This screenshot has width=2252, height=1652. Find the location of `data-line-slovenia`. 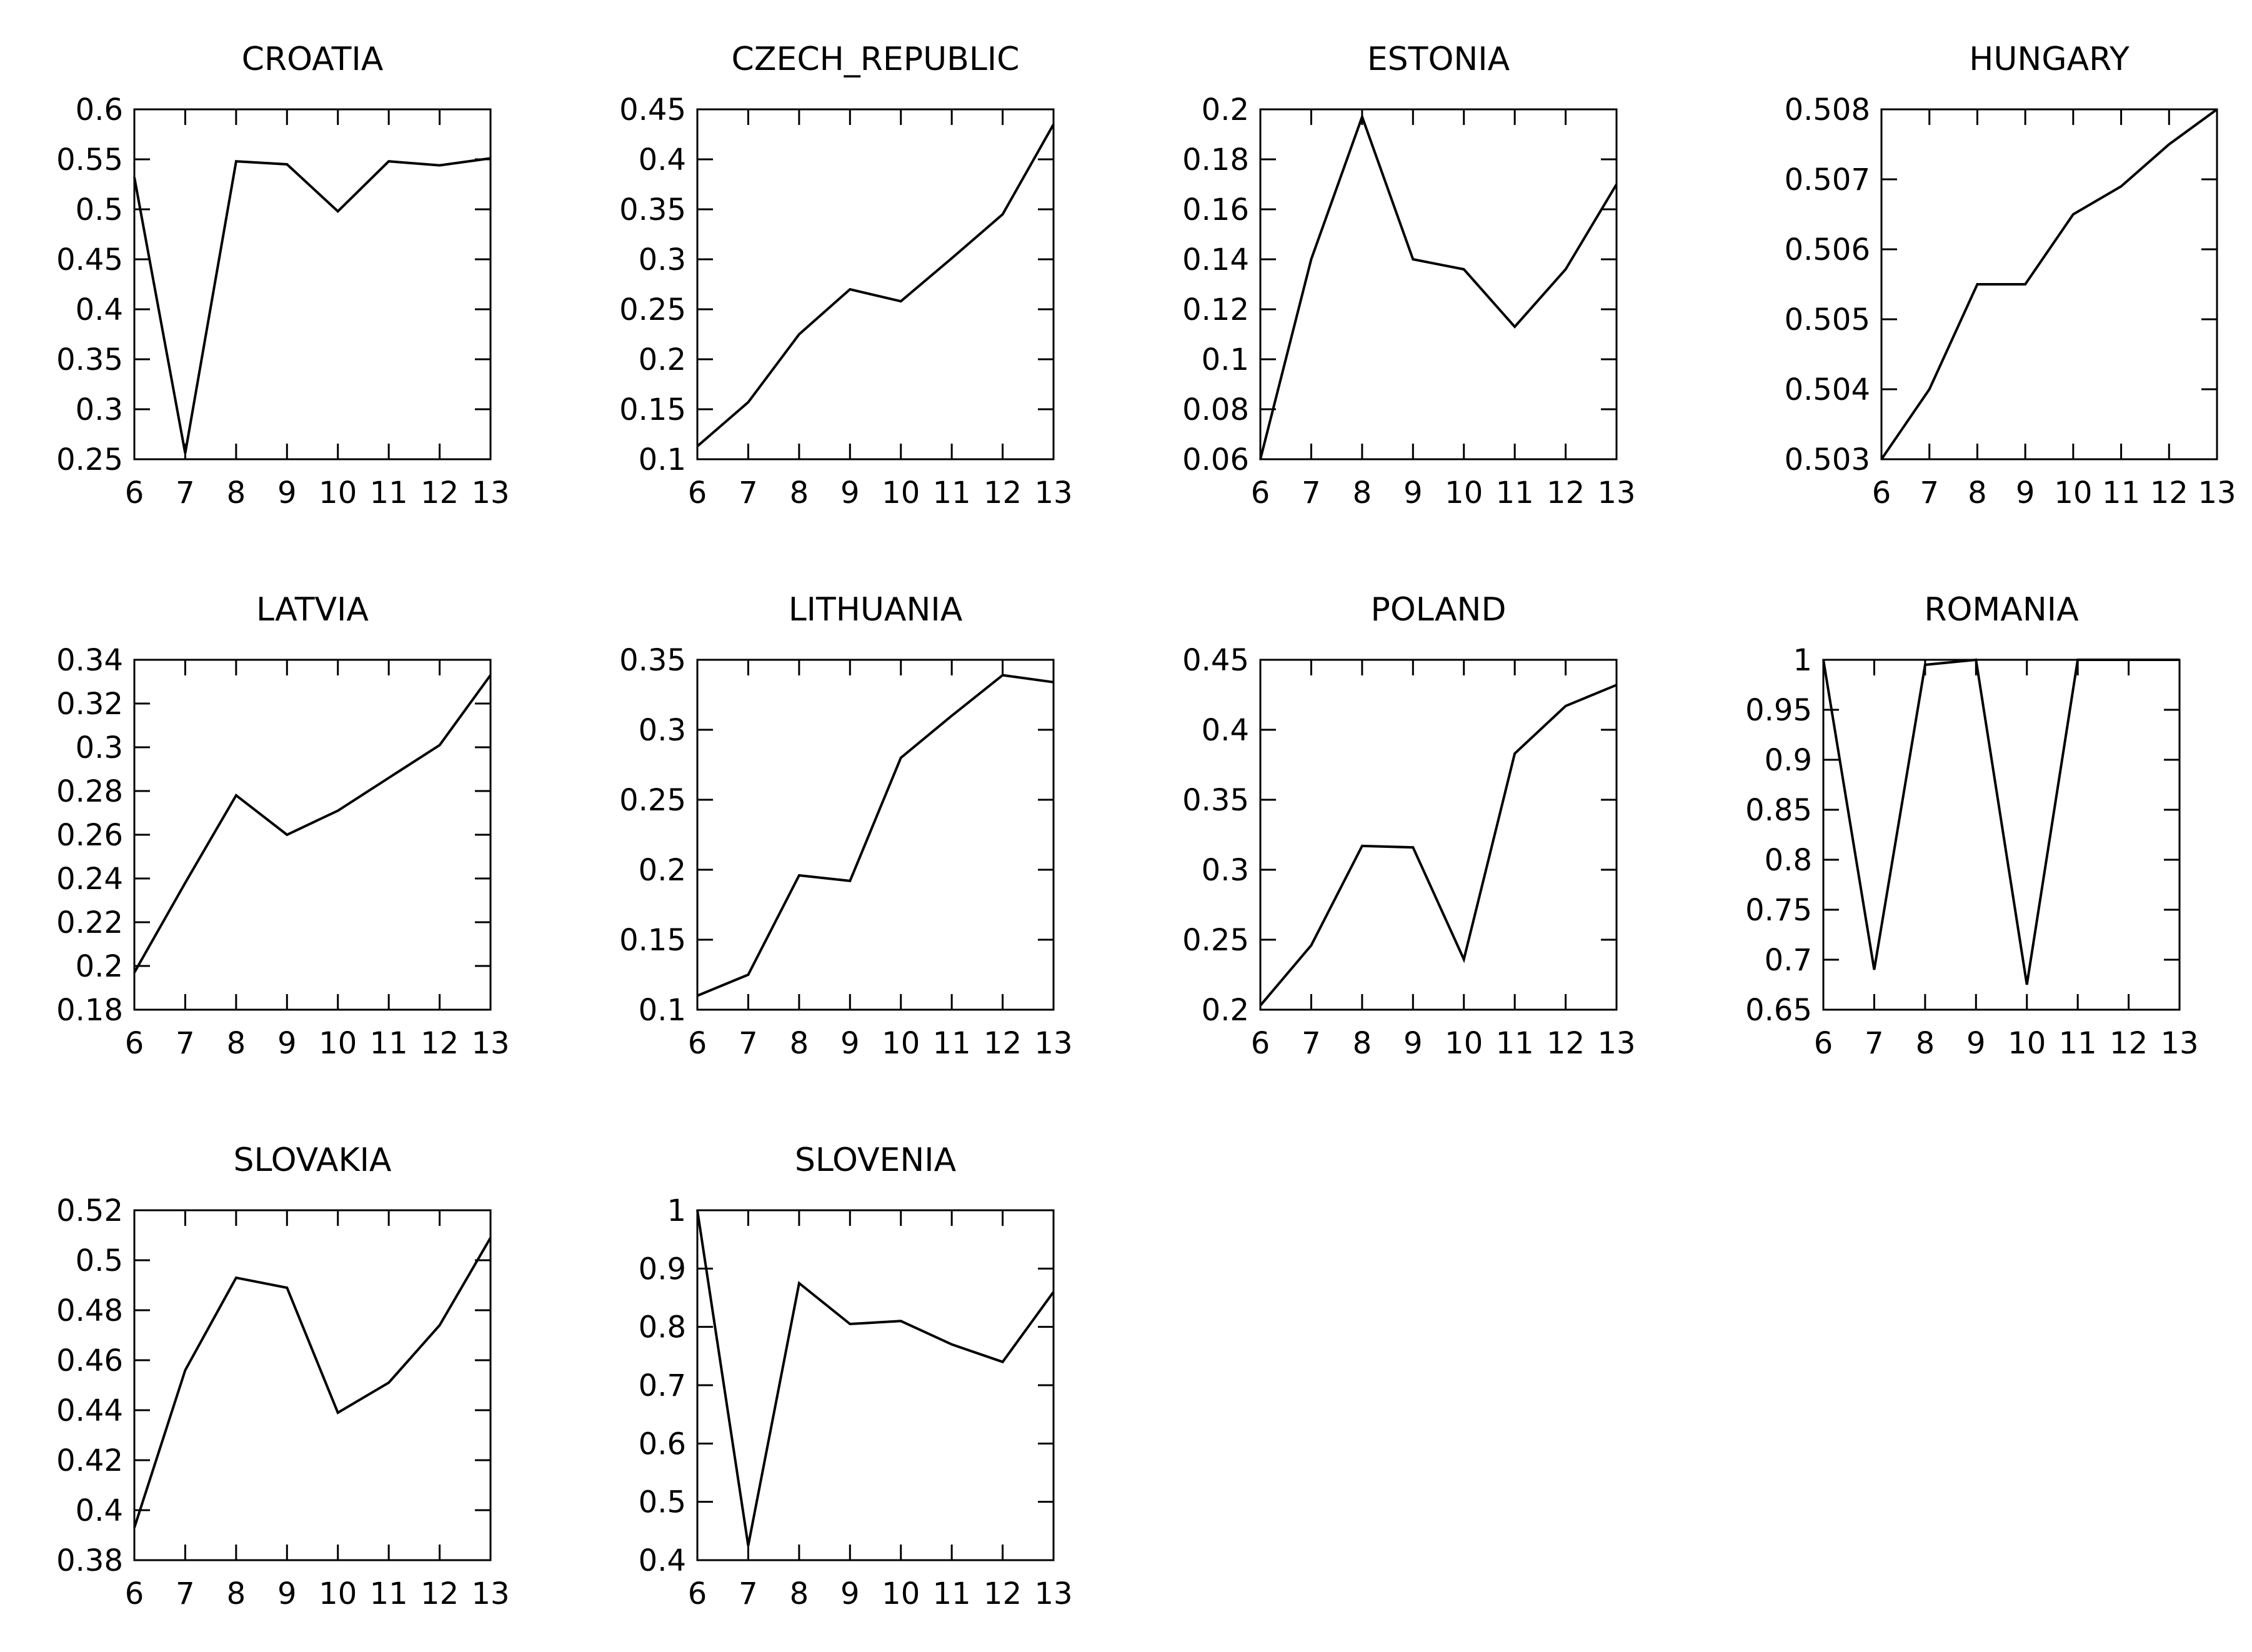

data-line-slovenia is located at coordinates (875, 1378).